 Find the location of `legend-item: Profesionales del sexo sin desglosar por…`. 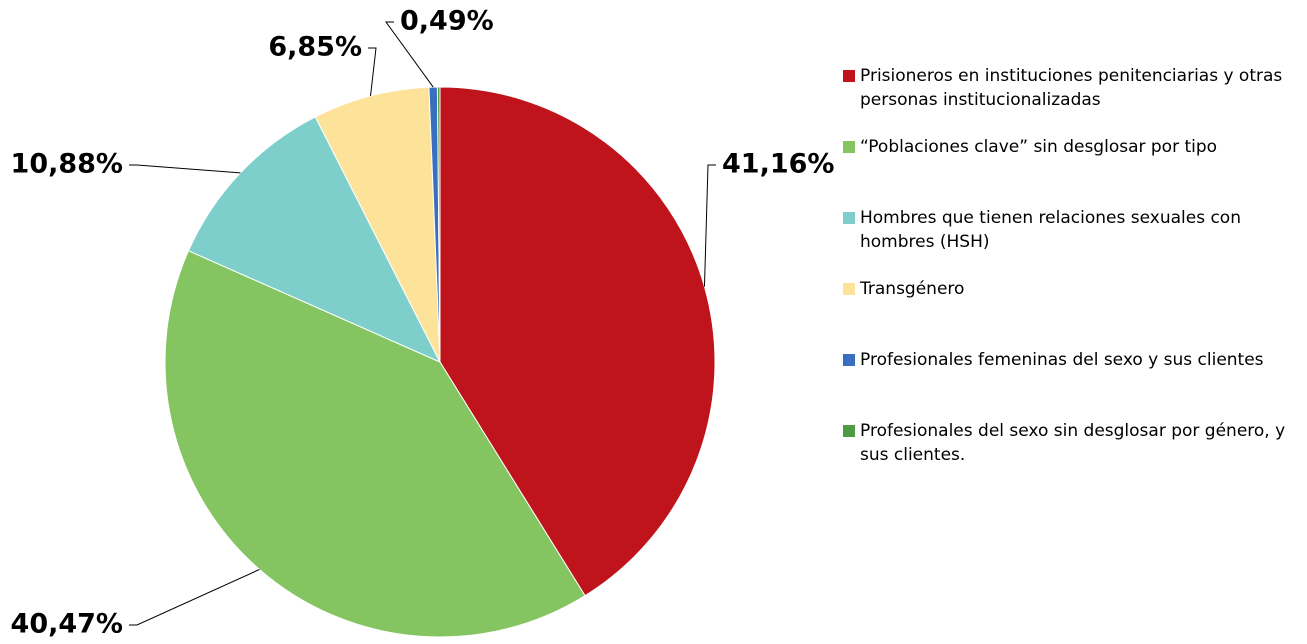

legend-item: Profesionales del sexo sin desglosar por… is located at coordinates (1071, 443).